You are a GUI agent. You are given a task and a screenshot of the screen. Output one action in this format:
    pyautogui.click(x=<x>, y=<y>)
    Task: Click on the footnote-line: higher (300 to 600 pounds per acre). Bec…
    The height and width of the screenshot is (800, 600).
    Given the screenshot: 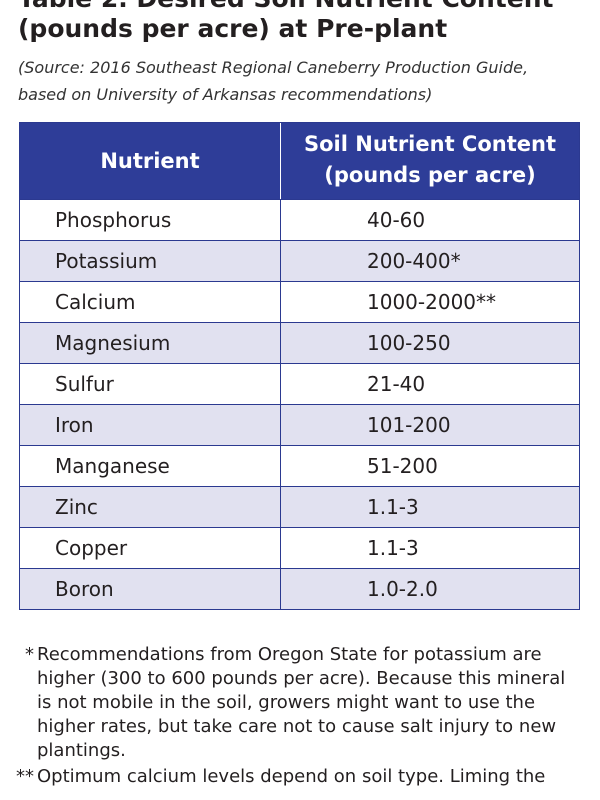 What is the action you would take?
    pyautogui.click(x=301, y=678)
    